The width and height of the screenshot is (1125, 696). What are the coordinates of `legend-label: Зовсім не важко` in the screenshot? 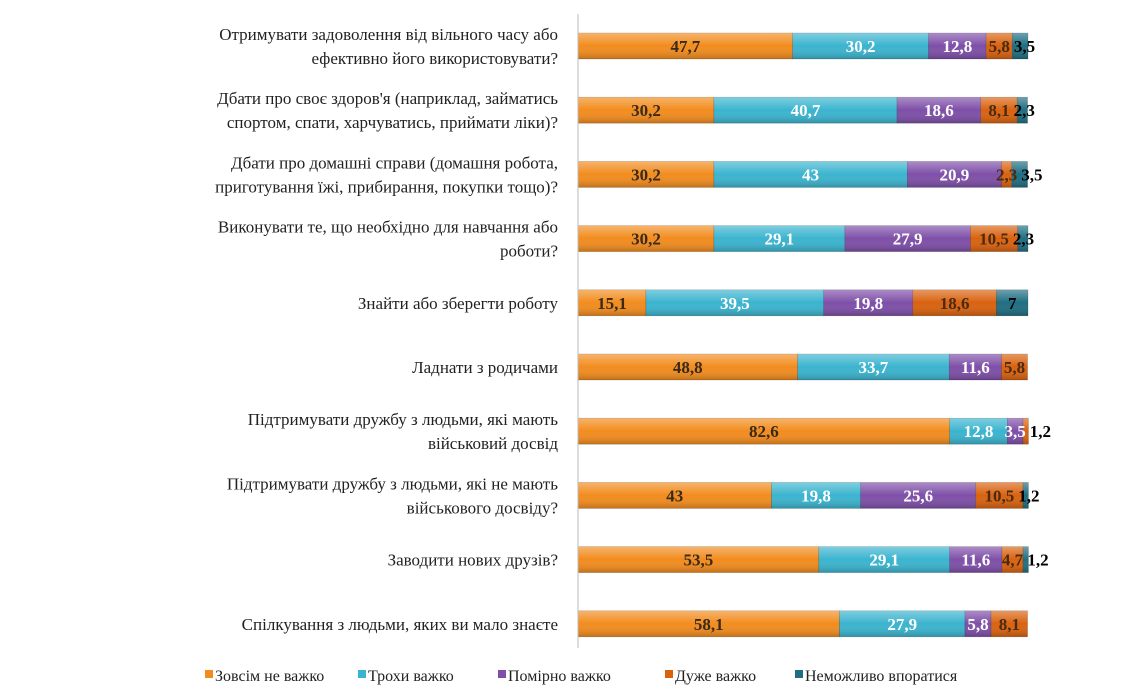 It's located at (269, 676).